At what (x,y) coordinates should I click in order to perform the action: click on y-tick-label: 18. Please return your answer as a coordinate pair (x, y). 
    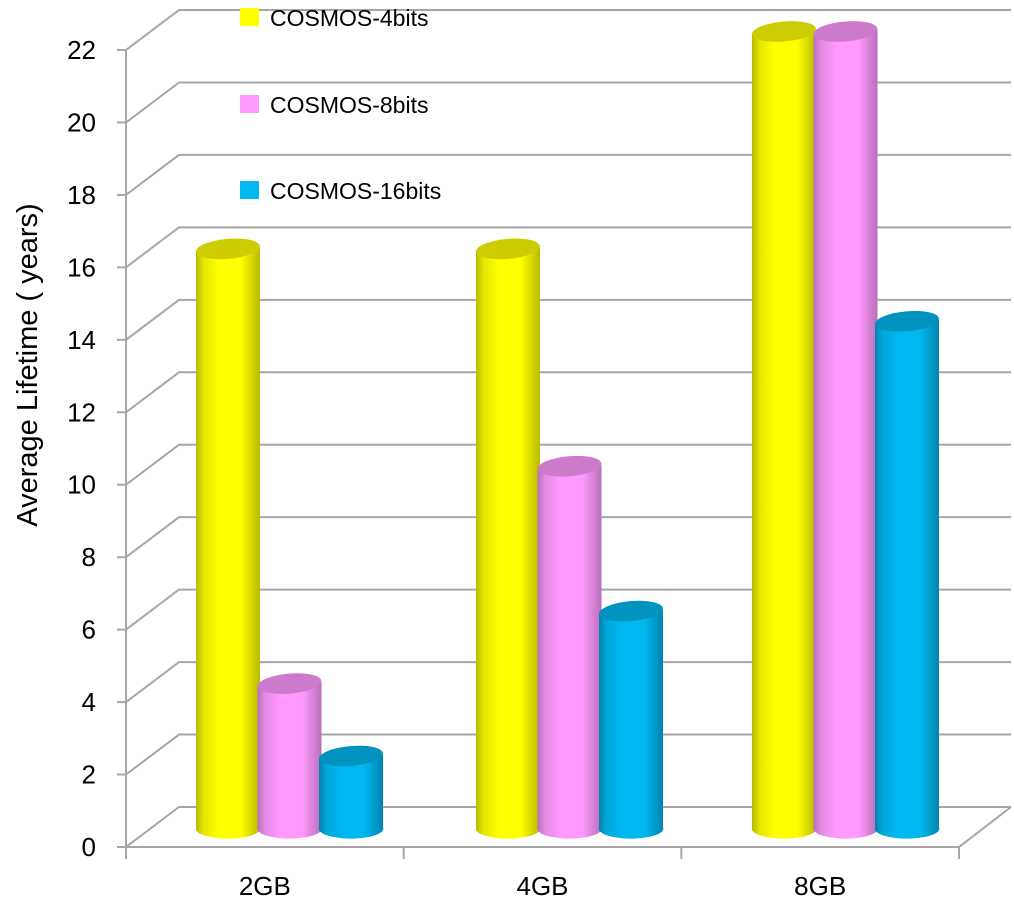
    Looking at the image, I should click on (81, 195).